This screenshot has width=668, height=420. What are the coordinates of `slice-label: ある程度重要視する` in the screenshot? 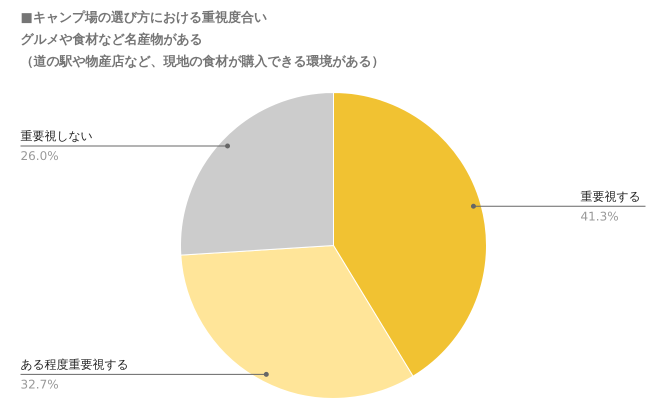 It's located at (74, 364).